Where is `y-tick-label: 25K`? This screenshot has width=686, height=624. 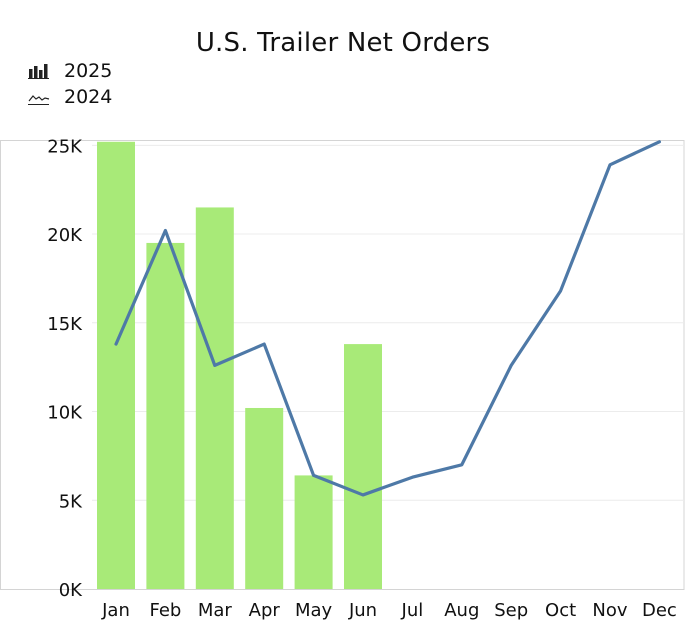
y-tick-label: 25K is located at coordinates (65, 146).